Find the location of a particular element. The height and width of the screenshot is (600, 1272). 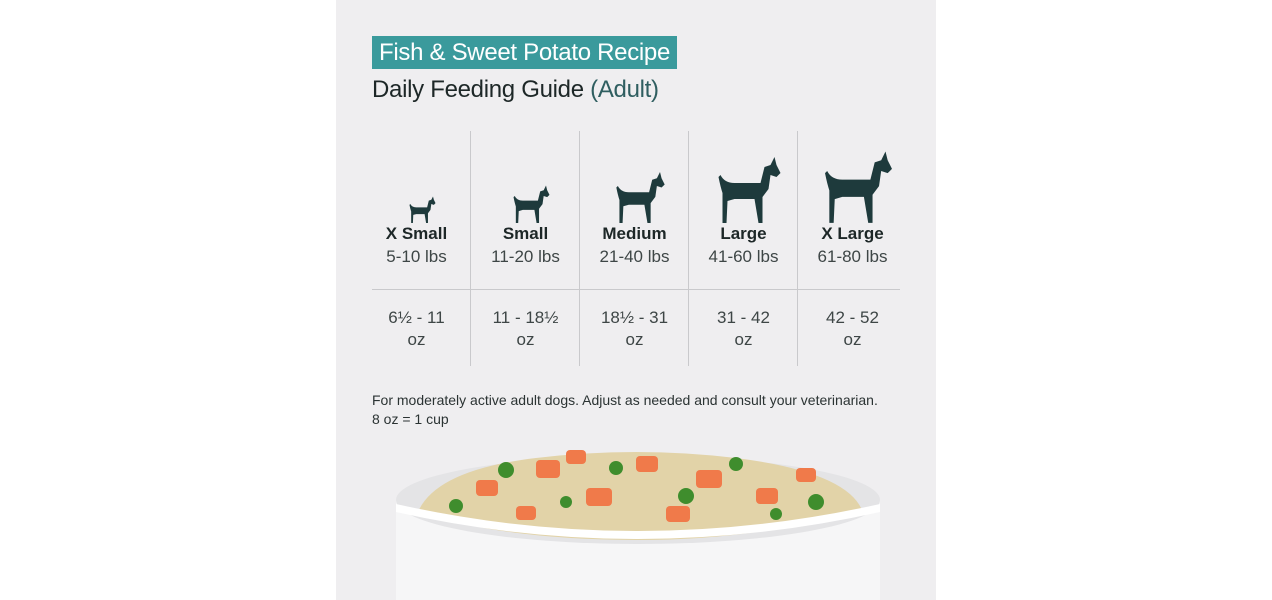

footnote-line: 8 oz = 1 cup is located at coordinates (410, 419).